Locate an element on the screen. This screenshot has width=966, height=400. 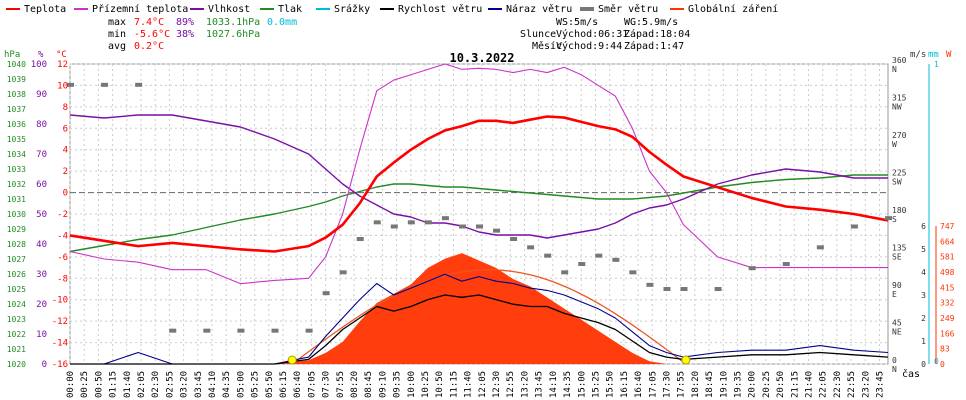
rad-tick-label: 747 is located at coordinates (947, 226).